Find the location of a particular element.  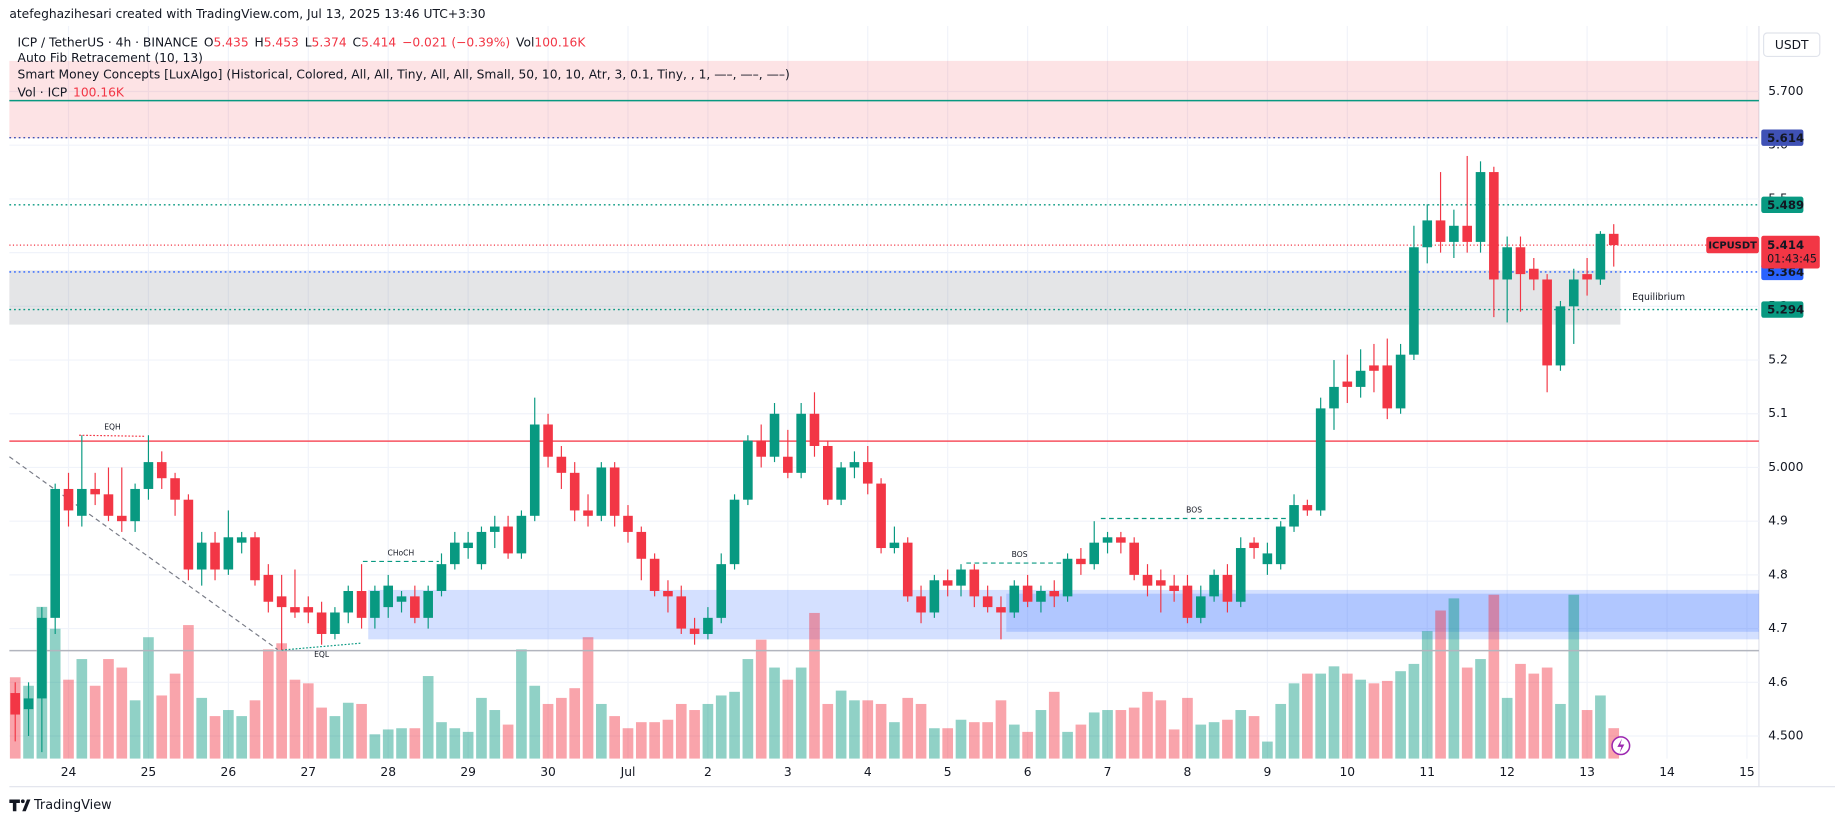

symbol: ICP / TetherUS · 4h · BINANCE is located at coordinates (108, 42).